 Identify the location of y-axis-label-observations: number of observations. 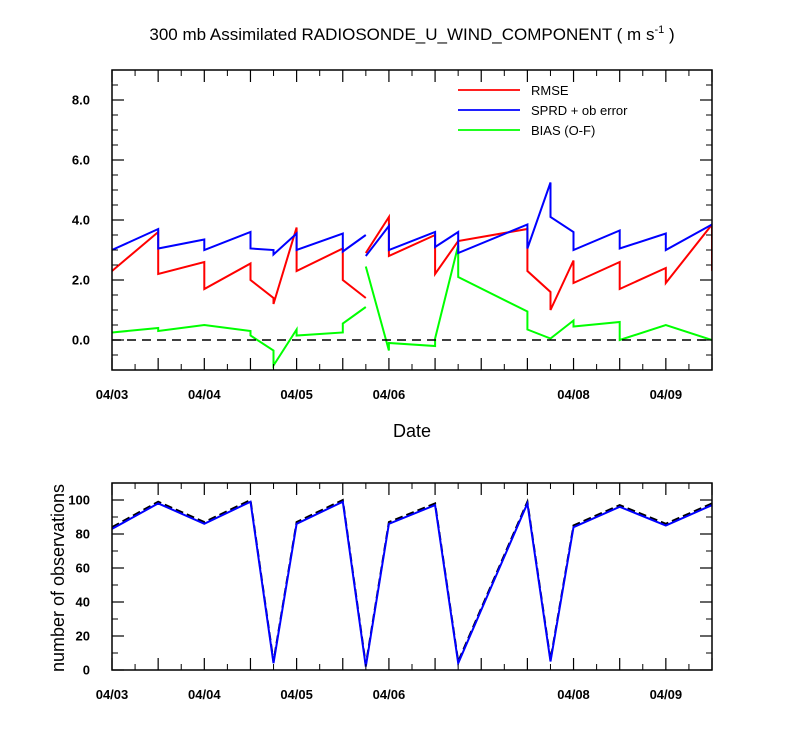
(58, 578).